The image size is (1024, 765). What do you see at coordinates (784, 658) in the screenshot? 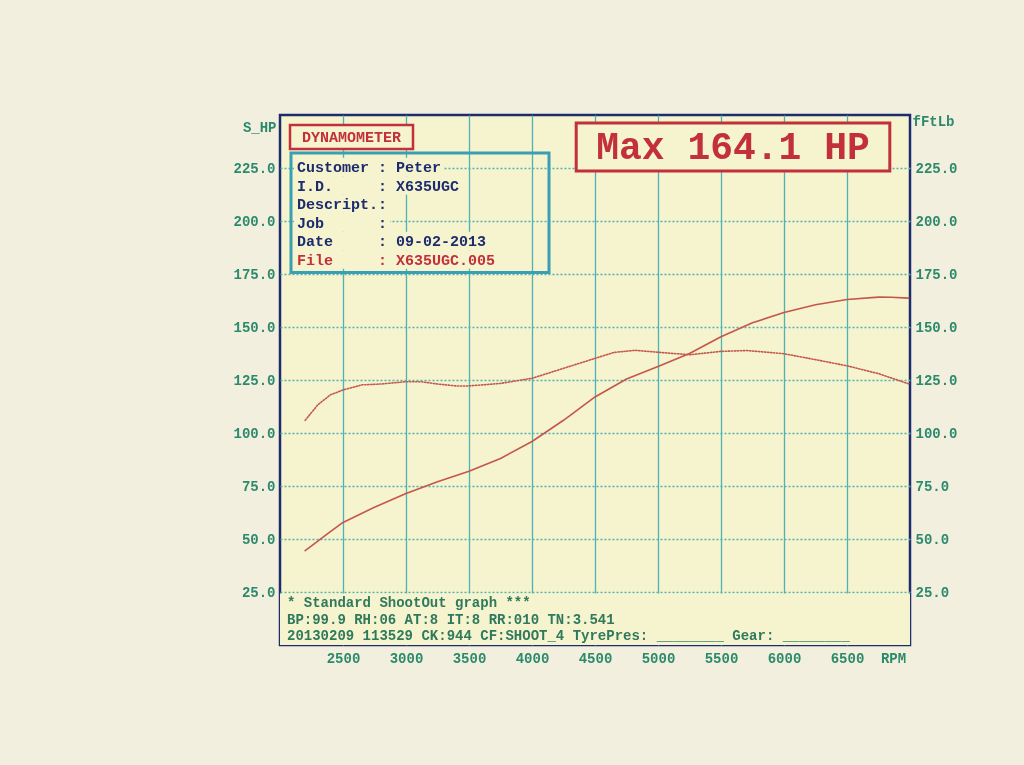
I see `x-tick-label: 6000` at bounding box center [784, 658].